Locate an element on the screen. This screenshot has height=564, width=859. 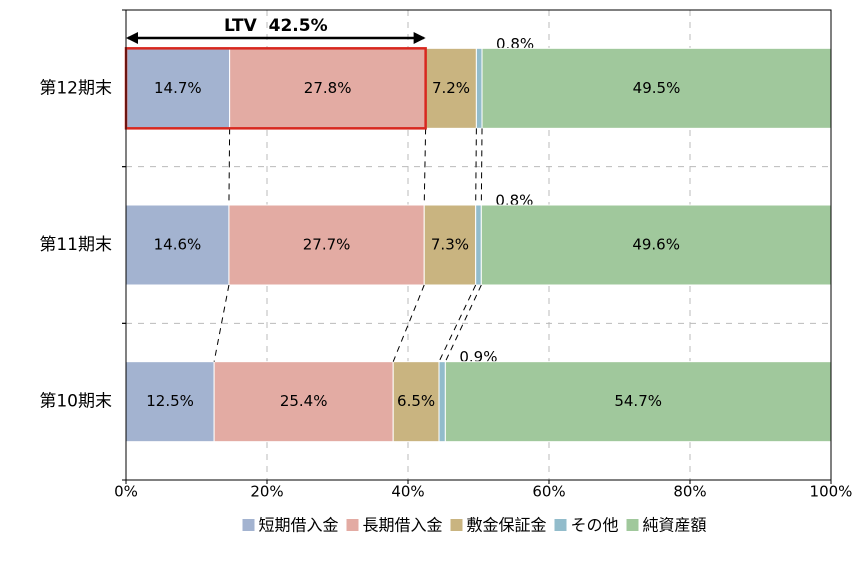
x-tick-label: 60% is located at coordinates (548, 492).